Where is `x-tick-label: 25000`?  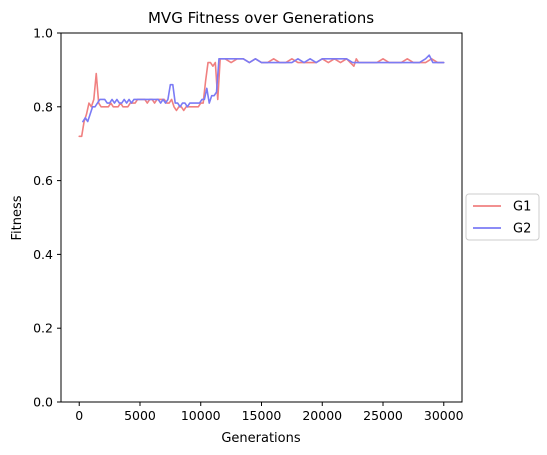 x-tick-label: 25000 is located at coordinates (383, 415).